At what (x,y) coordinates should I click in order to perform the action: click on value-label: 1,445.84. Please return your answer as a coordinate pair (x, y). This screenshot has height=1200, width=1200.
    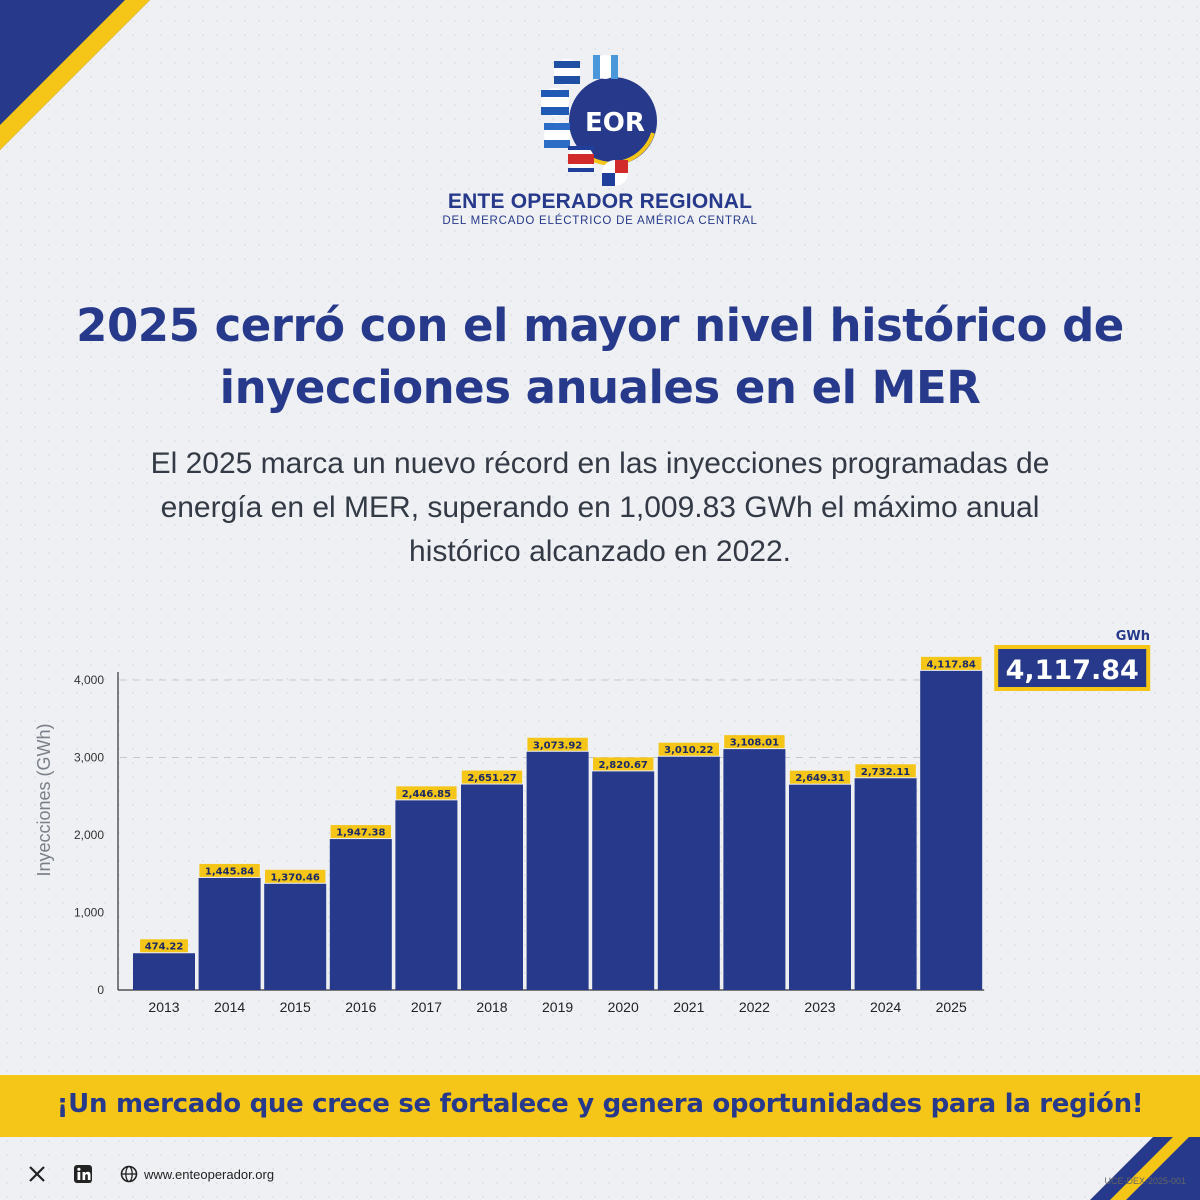
    Looking at the image, I should click on (229, 871).